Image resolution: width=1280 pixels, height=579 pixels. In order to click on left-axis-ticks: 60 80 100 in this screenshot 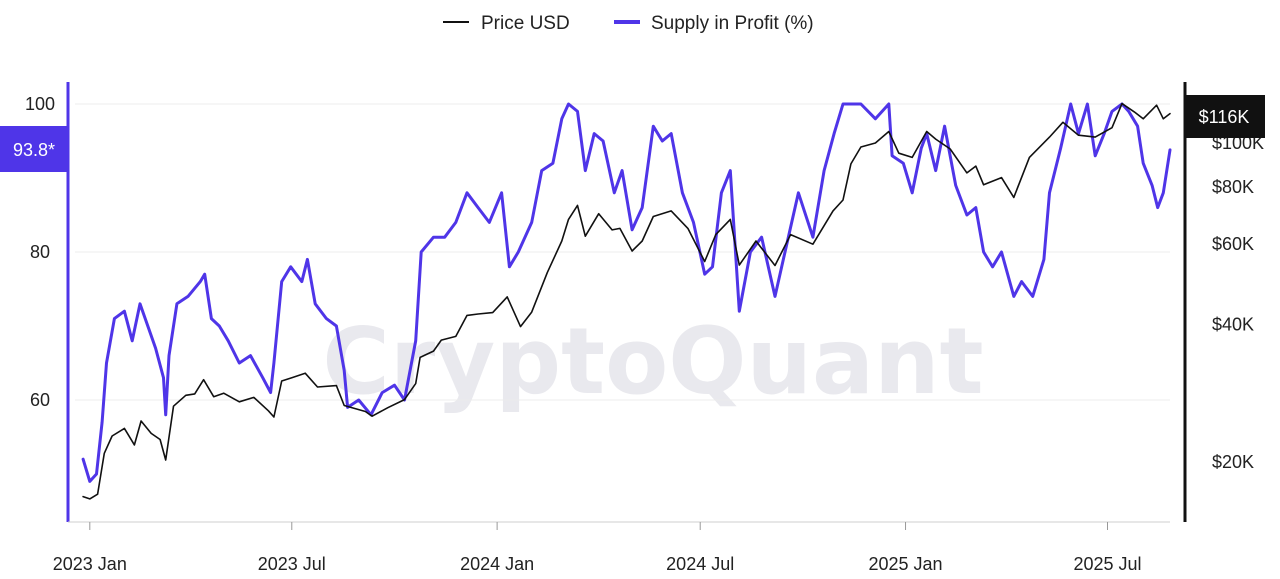, I will do `click(40, 252)`.